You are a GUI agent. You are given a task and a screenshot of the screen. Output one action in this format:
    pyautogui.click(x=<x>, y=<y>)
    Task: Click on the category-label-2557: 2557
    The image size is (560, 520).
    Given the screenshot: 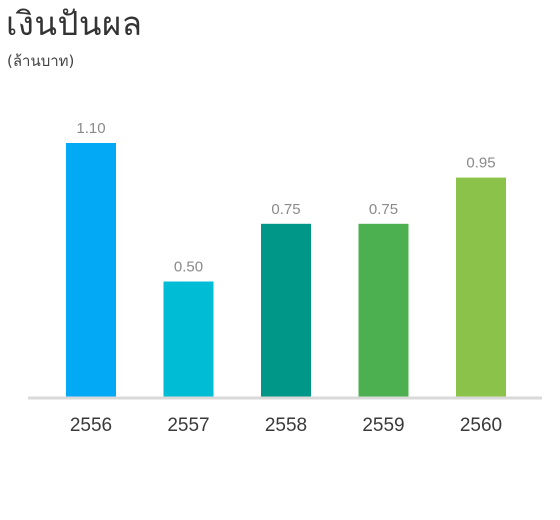 What is the action you would take?
    pyautogui.click(x=188, y=425)
    